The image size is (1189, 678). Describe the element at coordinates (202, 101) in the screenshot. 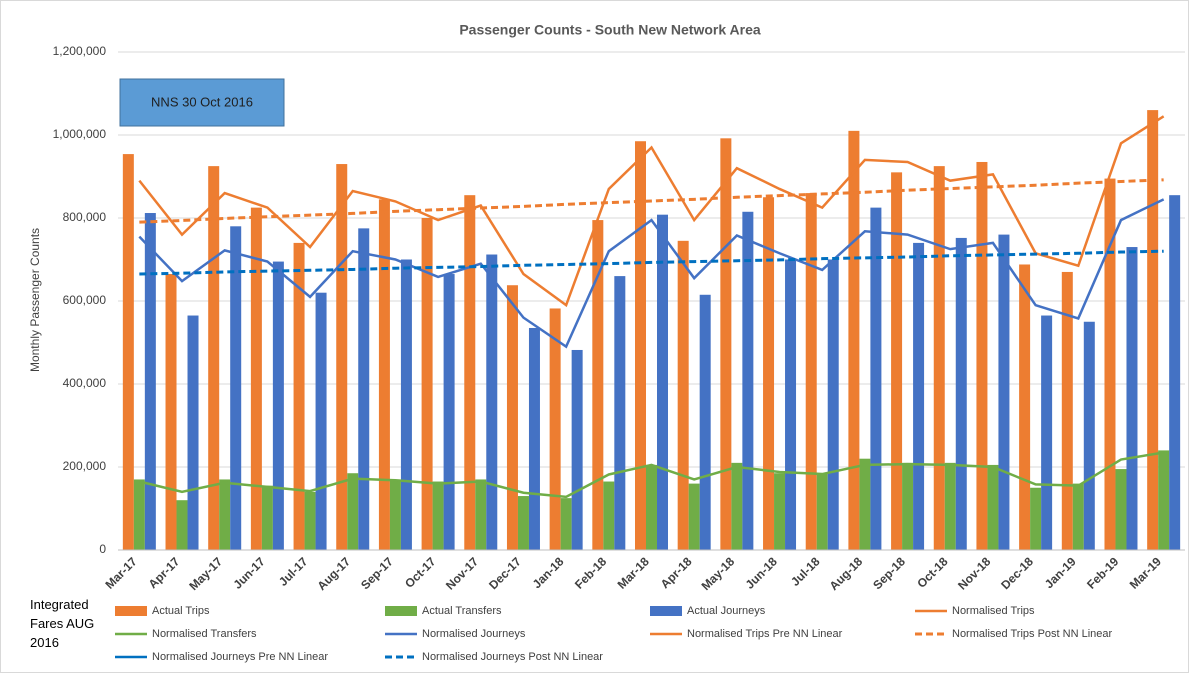

I see `annotation: NNS 30 Oct 2016` at that location.